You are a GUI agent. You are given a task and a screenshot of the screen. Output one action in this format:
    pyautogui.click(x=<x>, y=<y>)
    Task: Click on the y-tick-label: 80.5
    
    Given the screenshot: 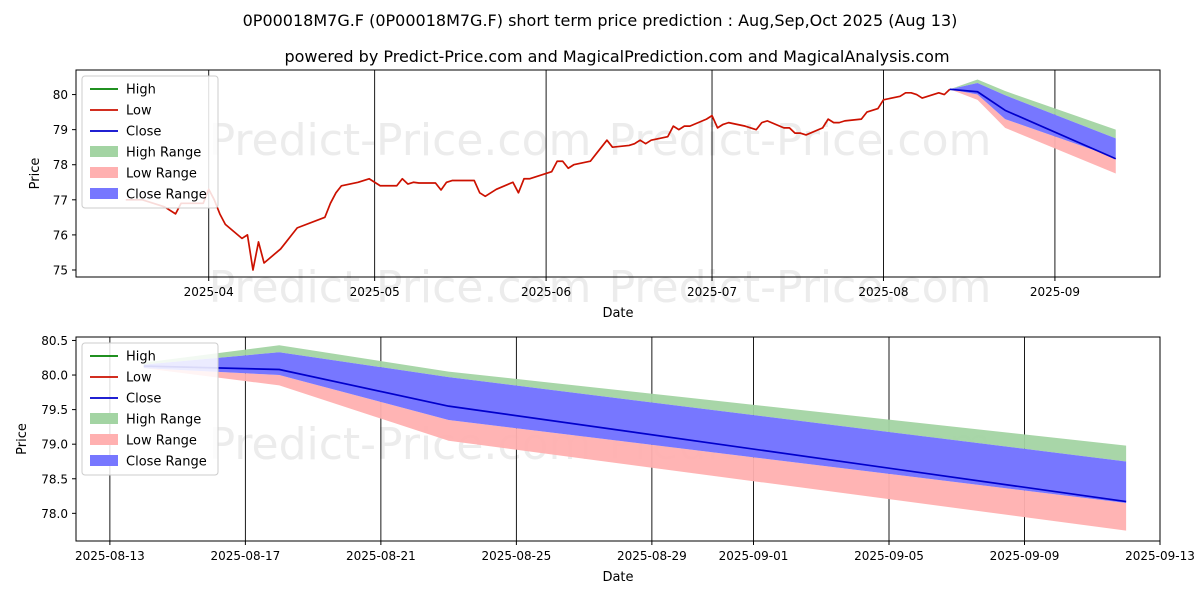 What is the action you would take?
    pyautogui.click(x=54, y=341)
    